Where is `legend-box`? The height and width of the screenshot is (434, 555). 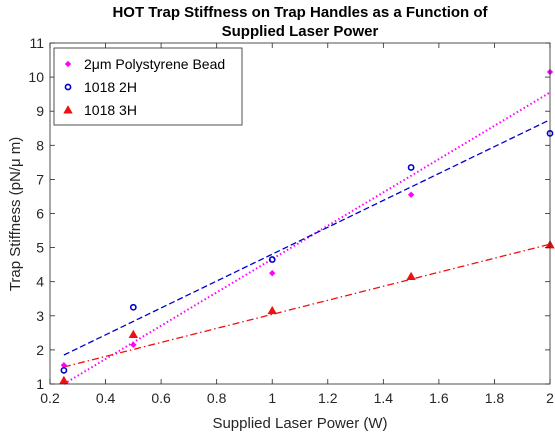
legend-box is located at coordinates (148, 86).